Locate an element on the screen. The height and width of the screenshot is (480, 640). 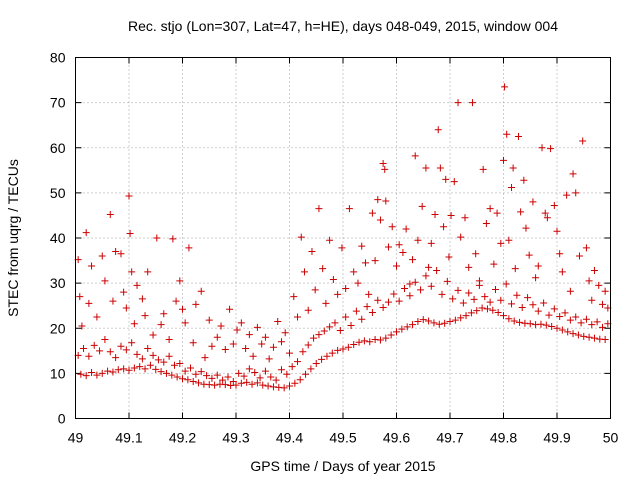
x-tick-label: 49 is located at coordinates (76, 438).